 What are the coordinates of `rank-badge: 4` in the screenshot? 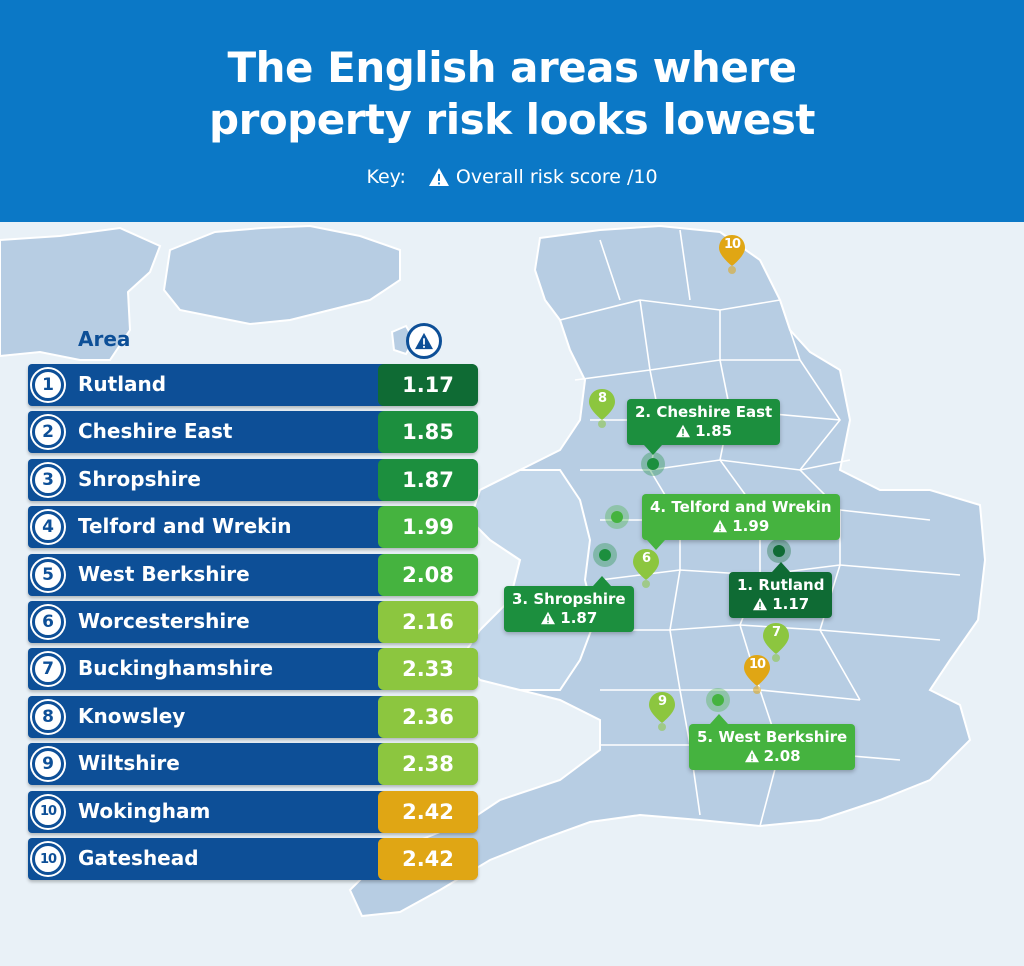 It's located at (48, 527).